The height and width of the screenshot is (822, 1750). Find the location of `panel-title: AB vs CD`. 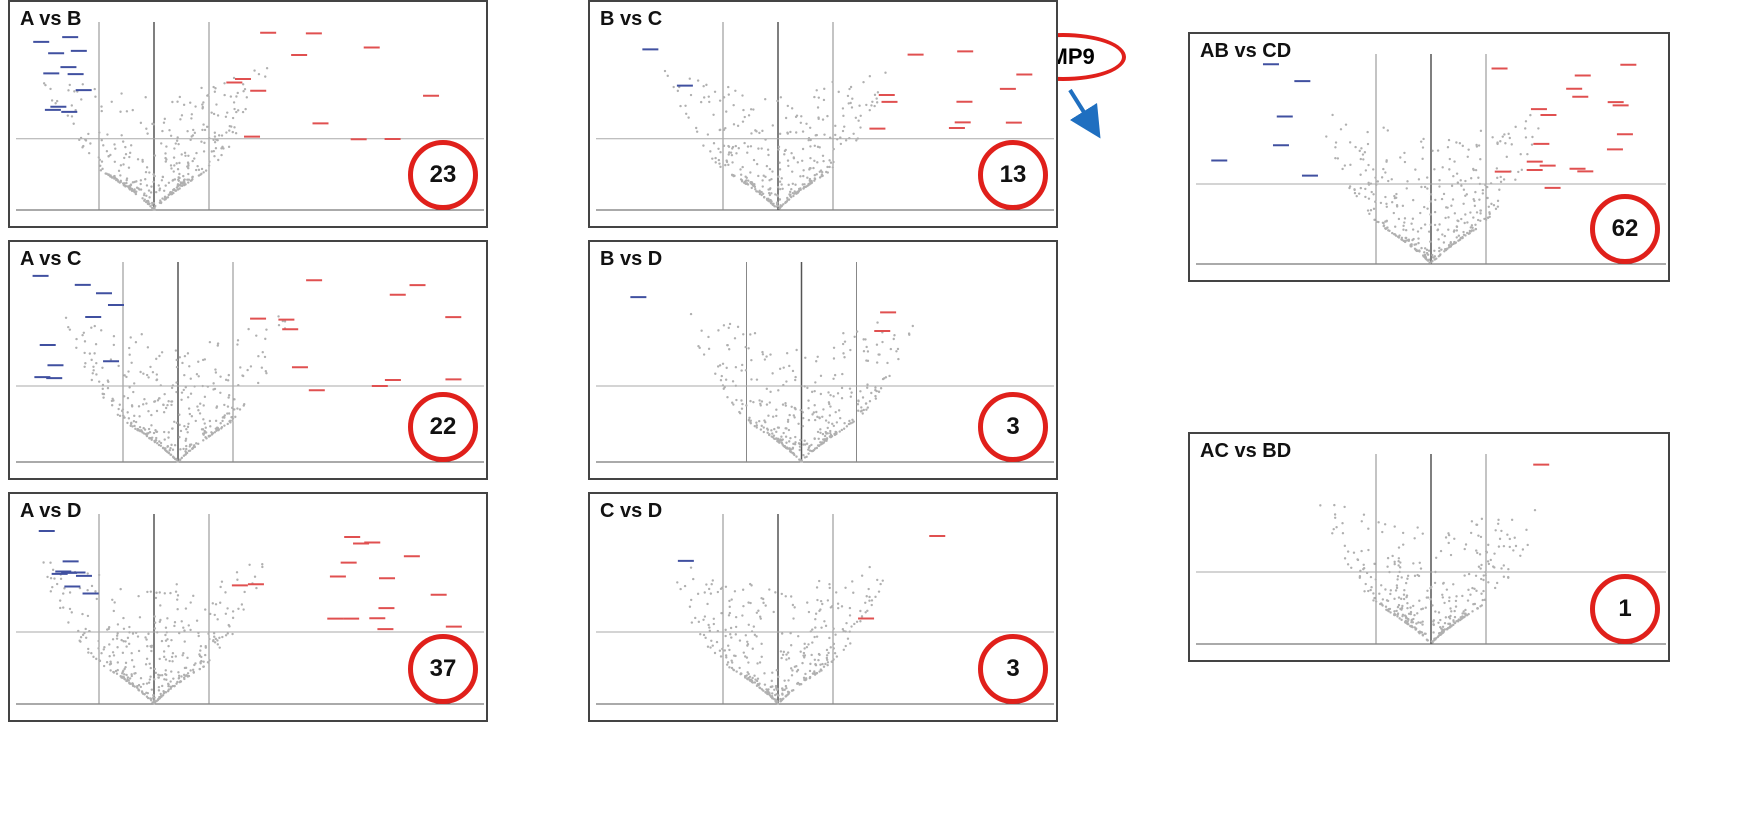

panel-title: AB vs CD is located at coordinates (1246, 51).